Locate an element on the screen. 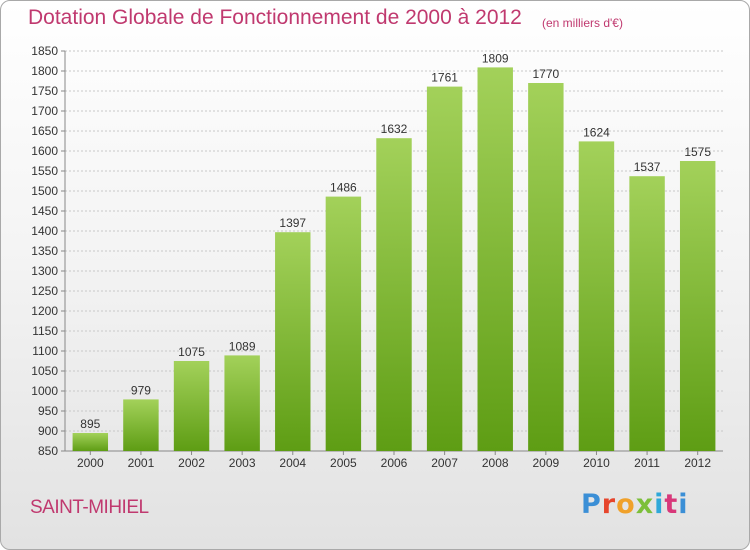 The width and height of the screenshot is (750, 550). y-tick-label: 1250 is located at coordinates (44, 291).